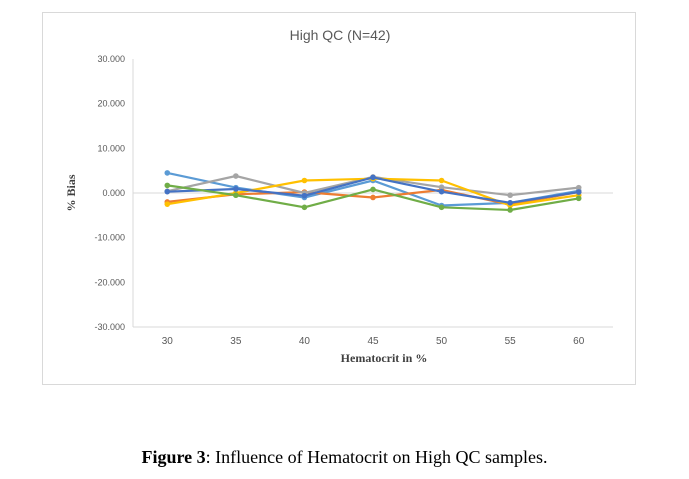 Image resolution: width=689 pixels, height=479 pixels. What do you see at coordinates (109, 238) in the screenshot?
I see `y-tick-label: -10.000` at bounding box center [109, 238].